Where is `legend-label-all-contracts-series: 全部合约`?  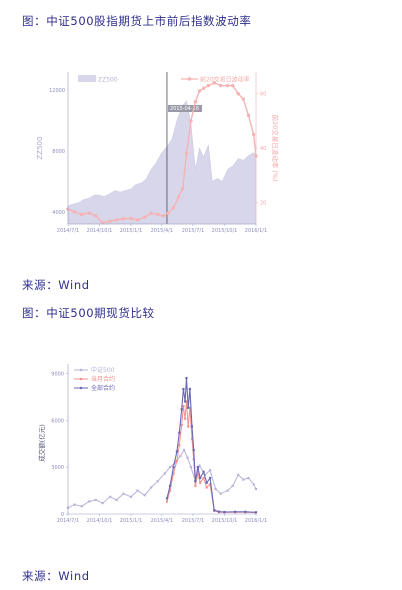 legend-label-all-contracts-series: 全部合约 is located at coordinates (103, 388).